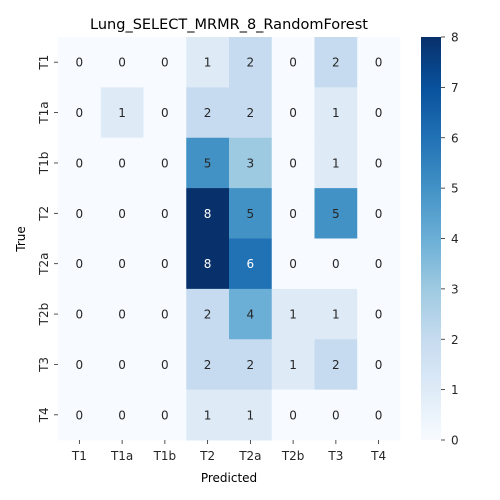 This screenshot has height=500, width=500. What do you see at coordinates (455, 138) in the screenshot?
I see `colorbar-tick-label: 6` at bounding box center [455, 138].